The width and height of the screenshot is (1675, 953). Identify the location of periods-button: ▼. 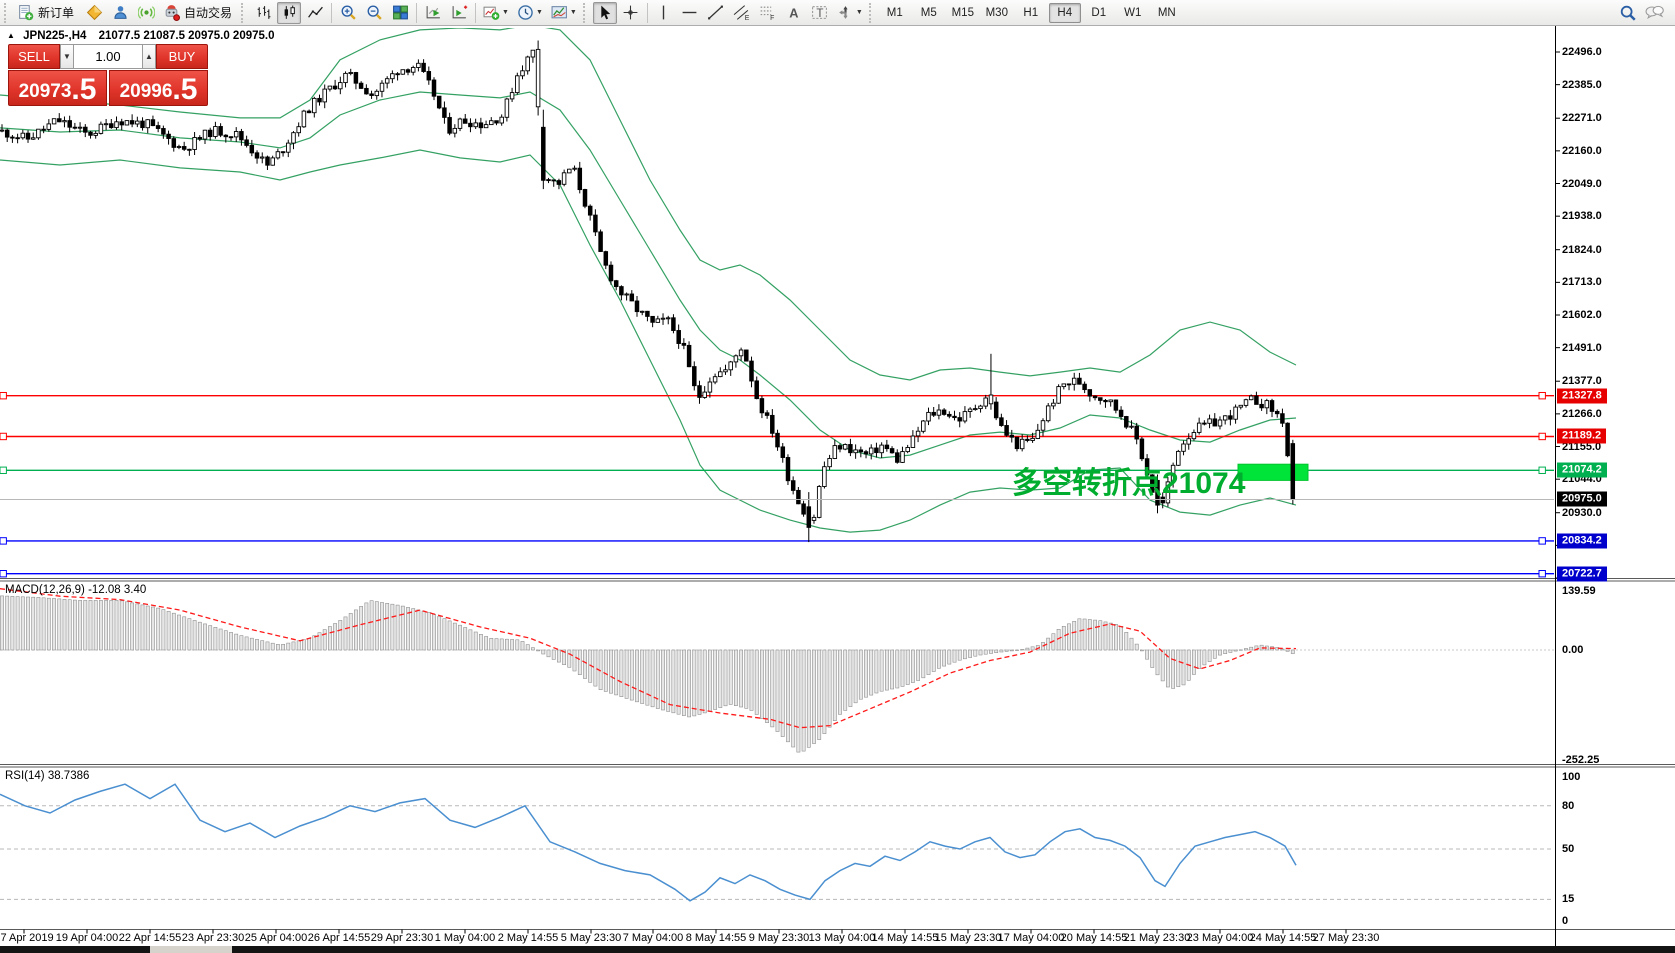
(530, 13).